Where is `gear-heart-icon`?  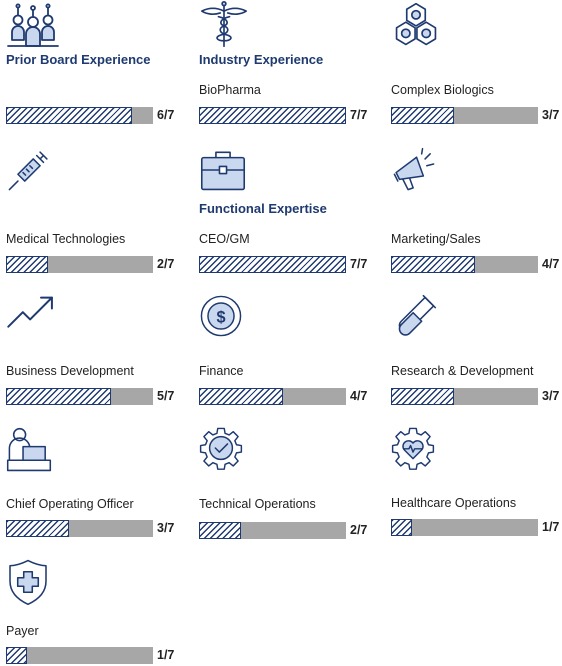 gear-heart-icon is located at coordinates (413, 448).